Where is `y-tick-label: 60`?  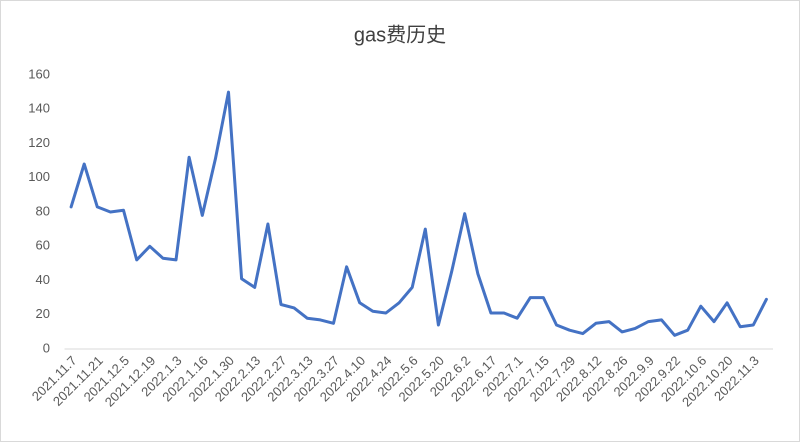
y-tick-label: 60 is located at coordinates (43, 245).